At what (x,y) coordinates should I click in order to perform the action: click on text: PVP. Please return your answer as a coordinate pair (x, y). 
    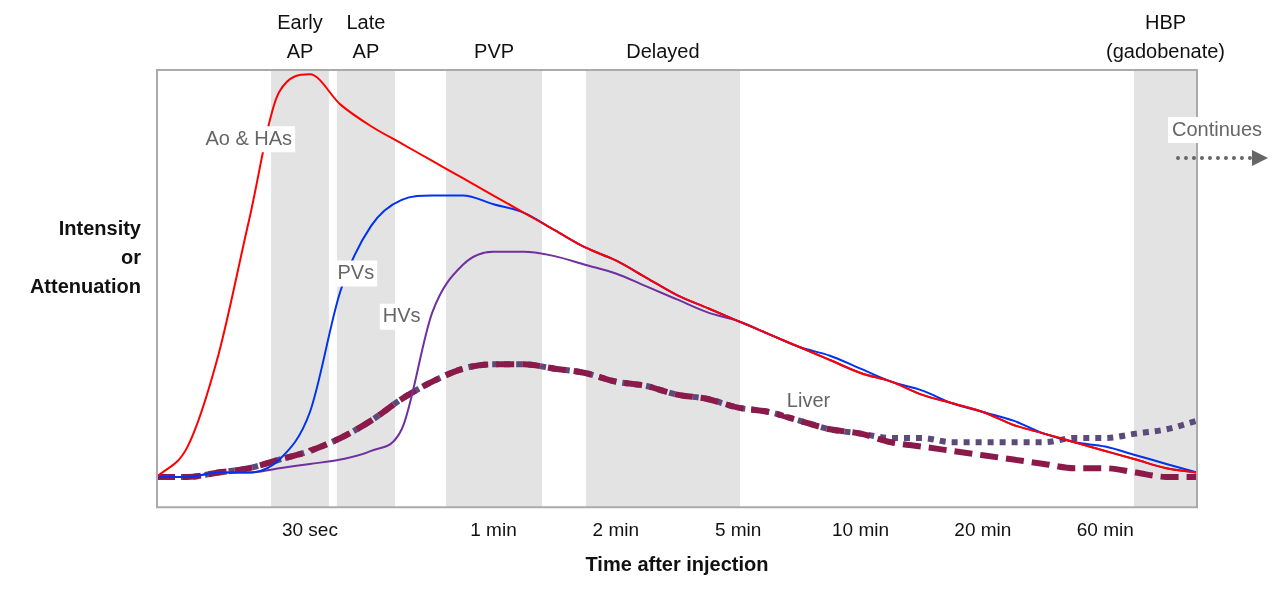
    Looking at the image, I should click on (494, 50).